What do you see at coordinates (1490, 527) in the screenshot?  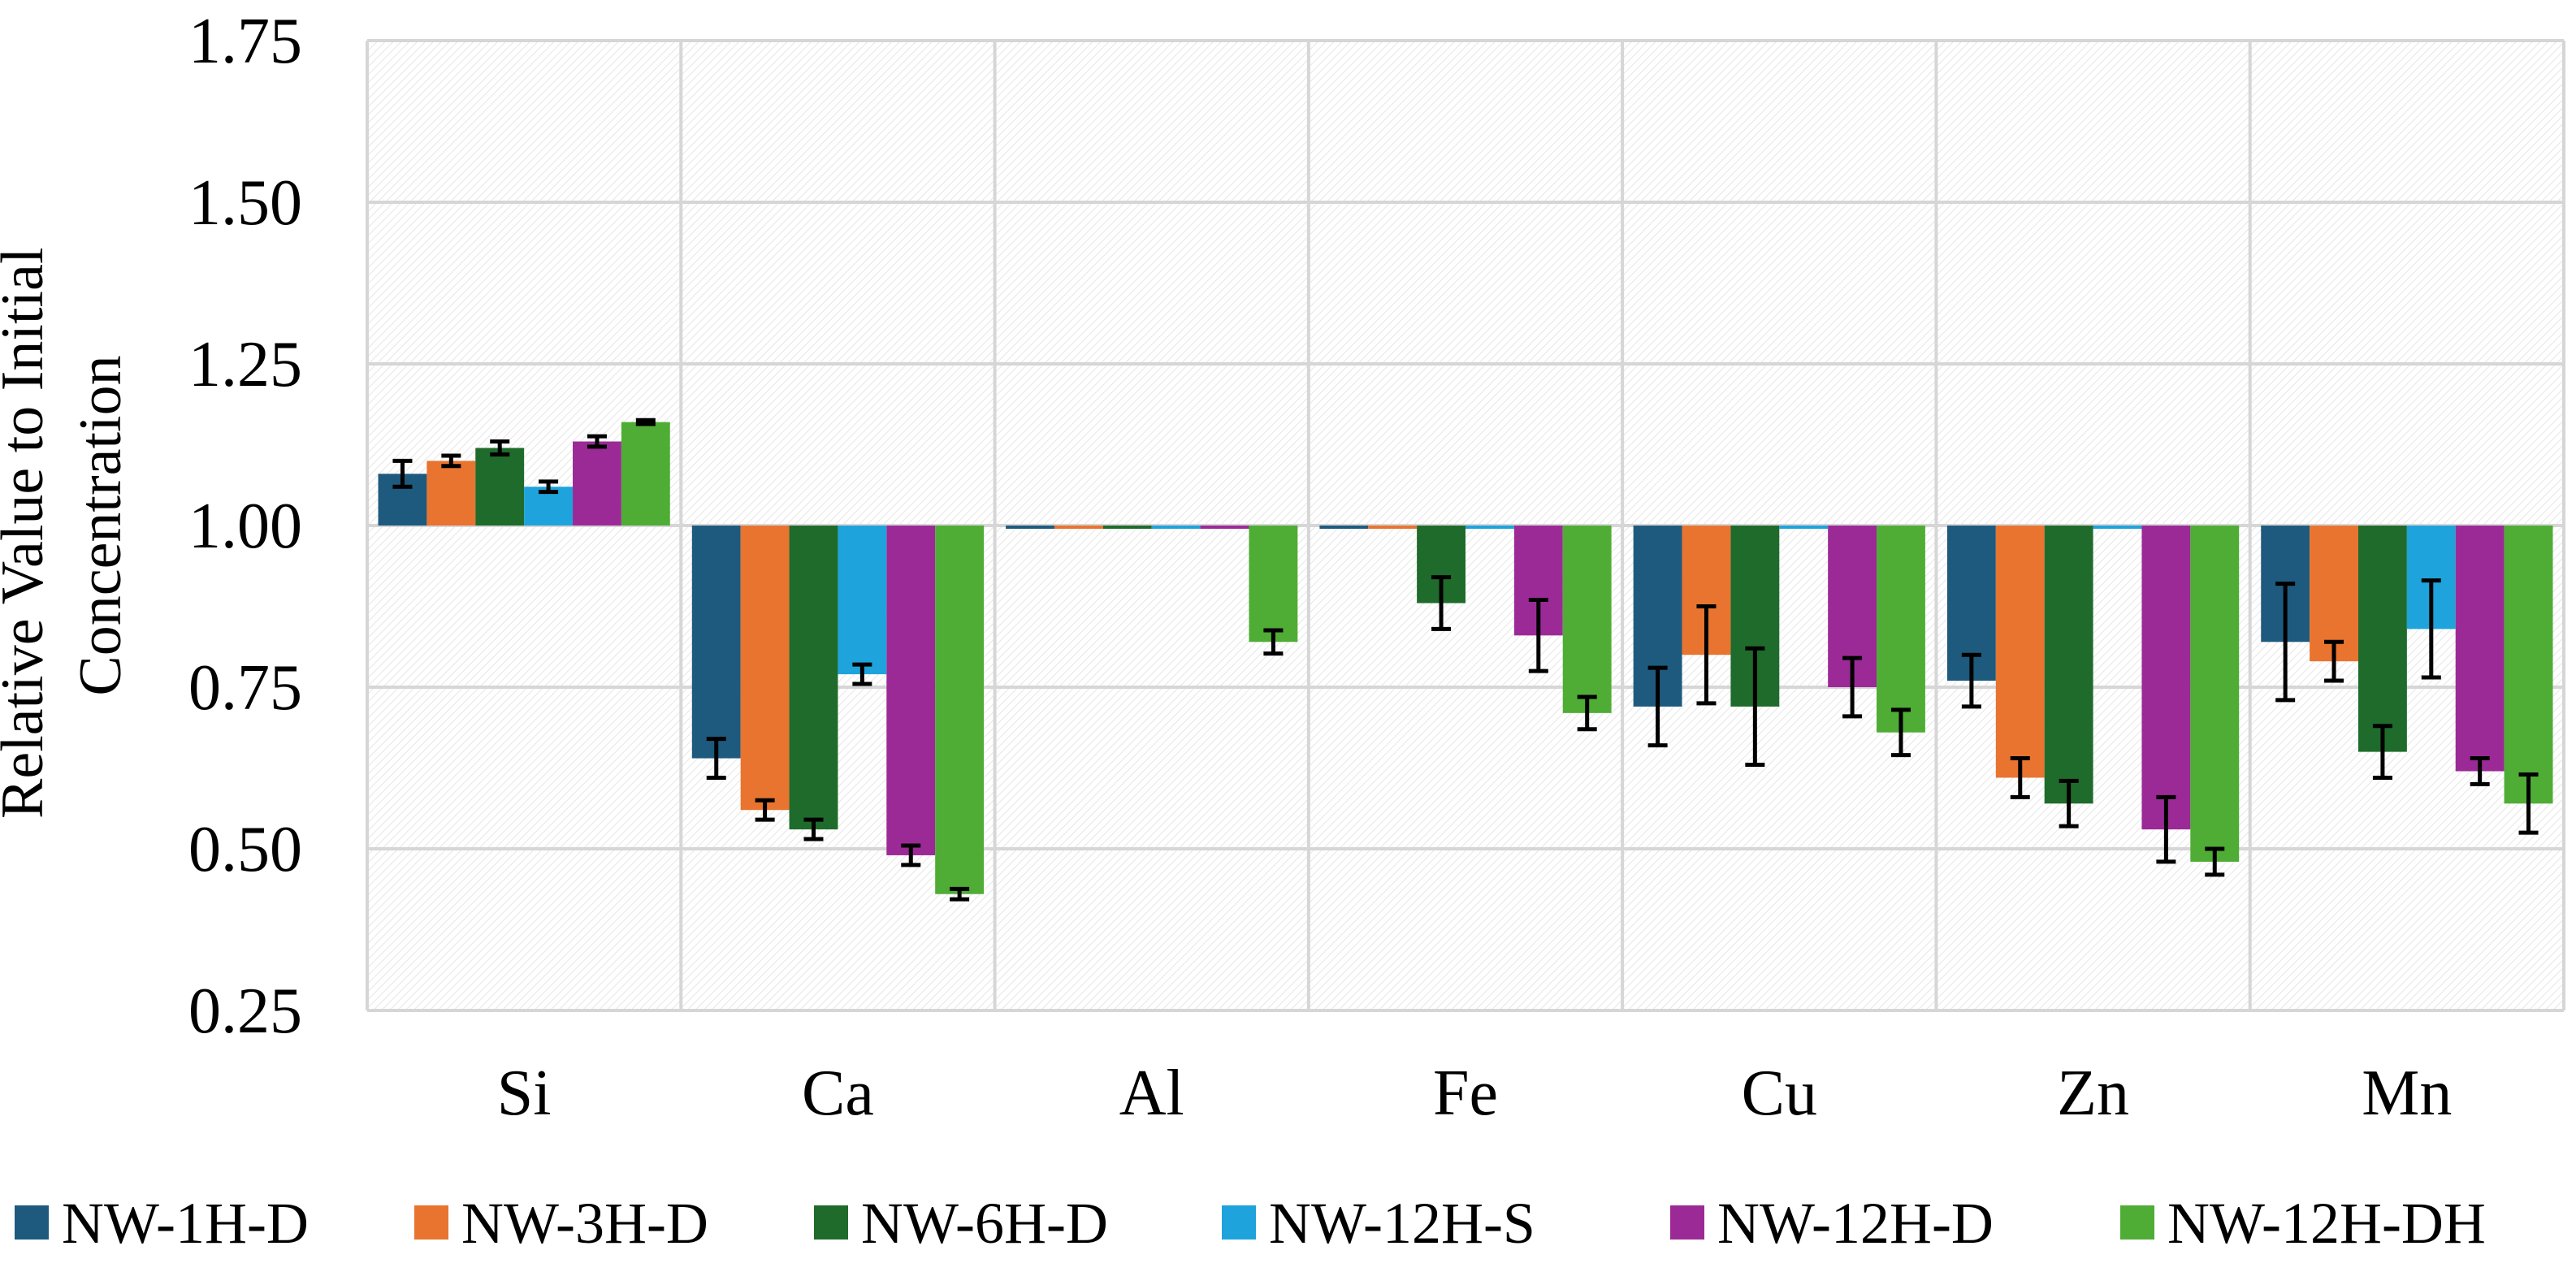 I see `bar-NW-12H-S-Fe` at bounding box center [1490, 527].